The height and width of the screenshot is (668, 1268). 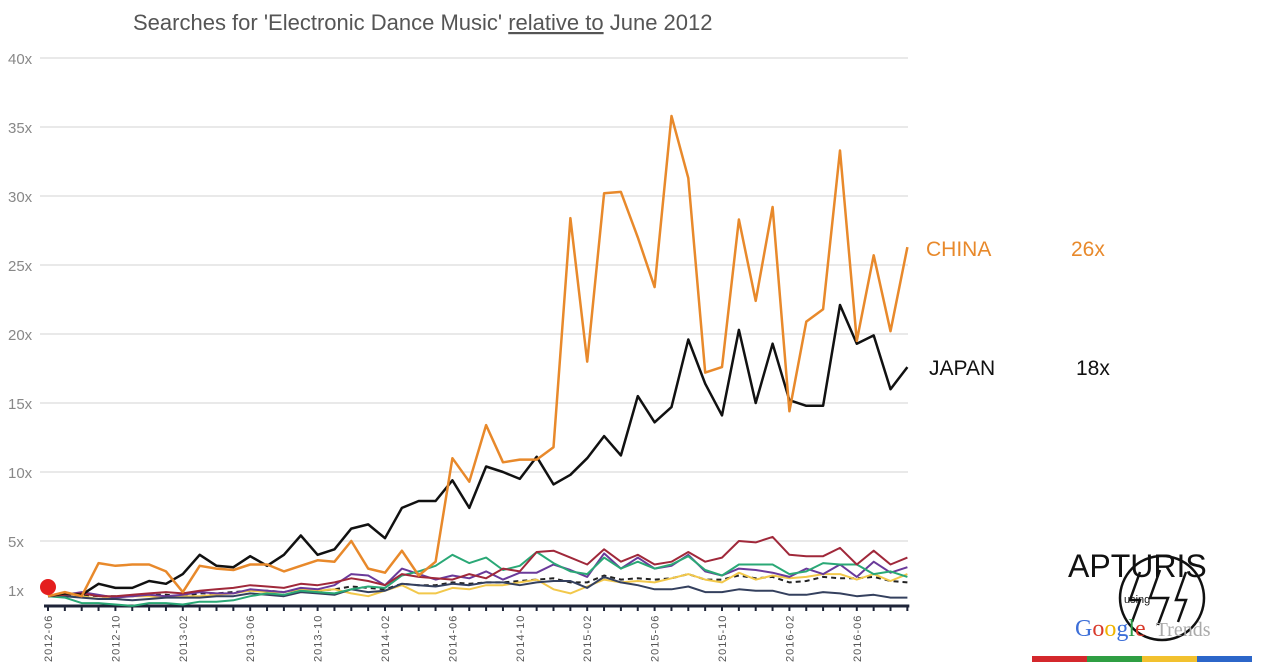 What do you see at coordinates (20, 197) in the screenshot?
I see `y-tick-label: 30x` at bounding box center [20, 197].